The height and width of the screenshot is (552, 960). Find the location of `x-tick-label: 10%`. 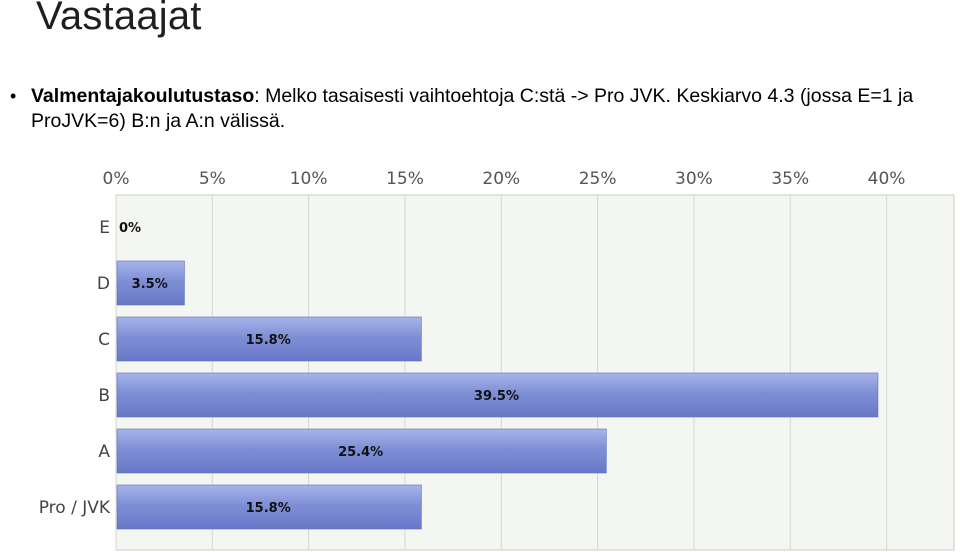

x-tick-label: 10% is located at coordinates (309, 179).